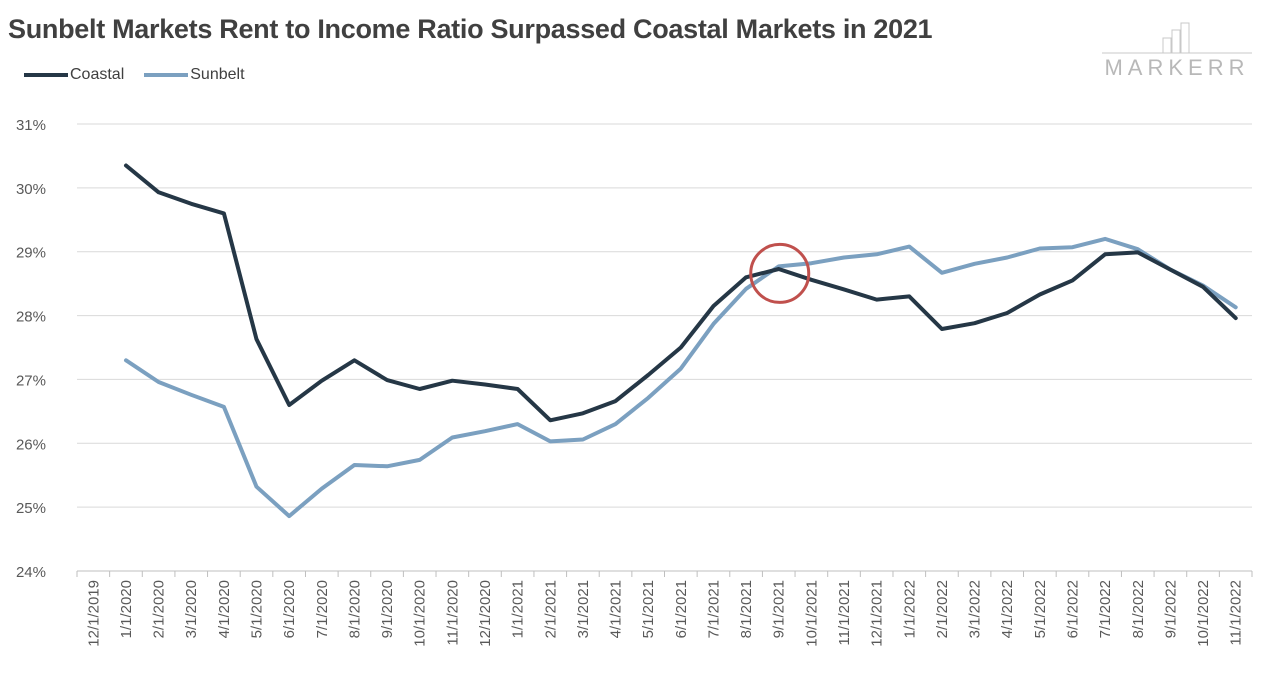 The image size is (1276, 675). What do you see at coordinates (191, 609) in the screenshot?
I see `x-tick-label: 3/1/2020` at bounding box center [191, 609].